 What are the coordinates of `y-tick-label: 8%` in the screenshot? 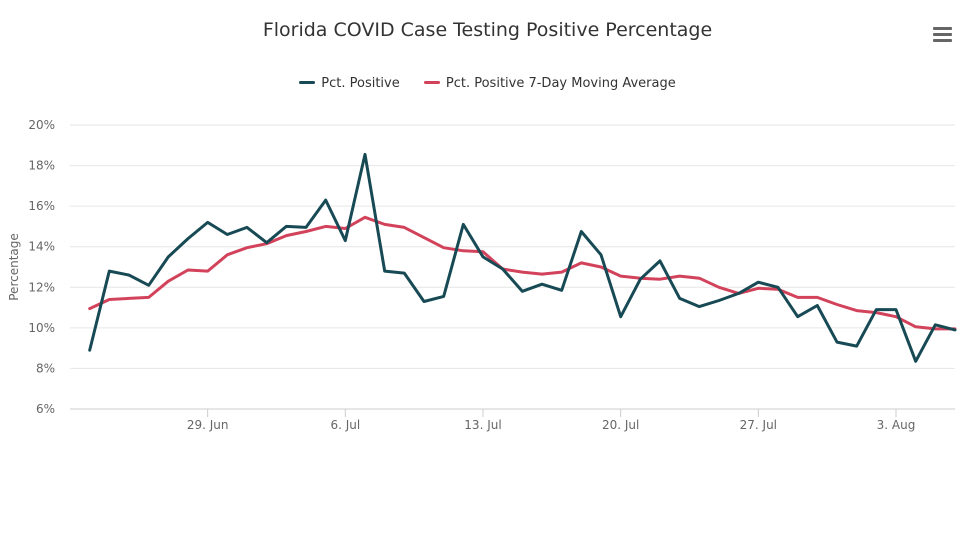 It's located at (45, 368).